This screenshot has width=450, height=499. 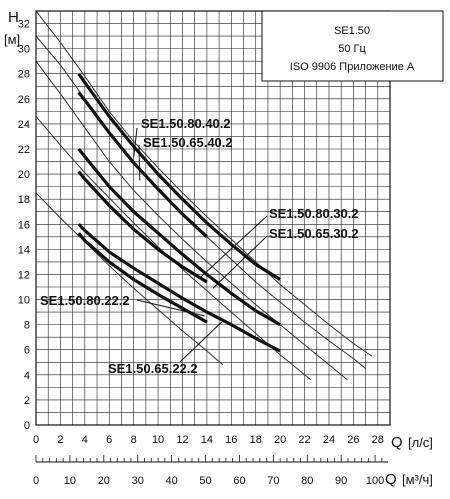 What do you see at coordinates (329, 440) in the screenshot?
I see `x-tick-label: 24` at bounding box center [329, 440].